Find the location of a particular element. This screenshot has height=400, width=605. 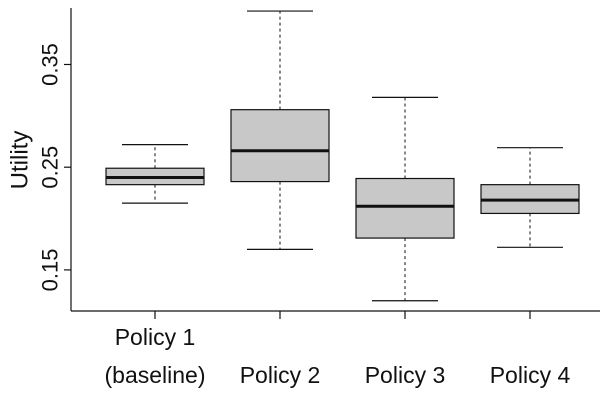

x-tick-label: (baseline) is located at coordinates (155, 375).